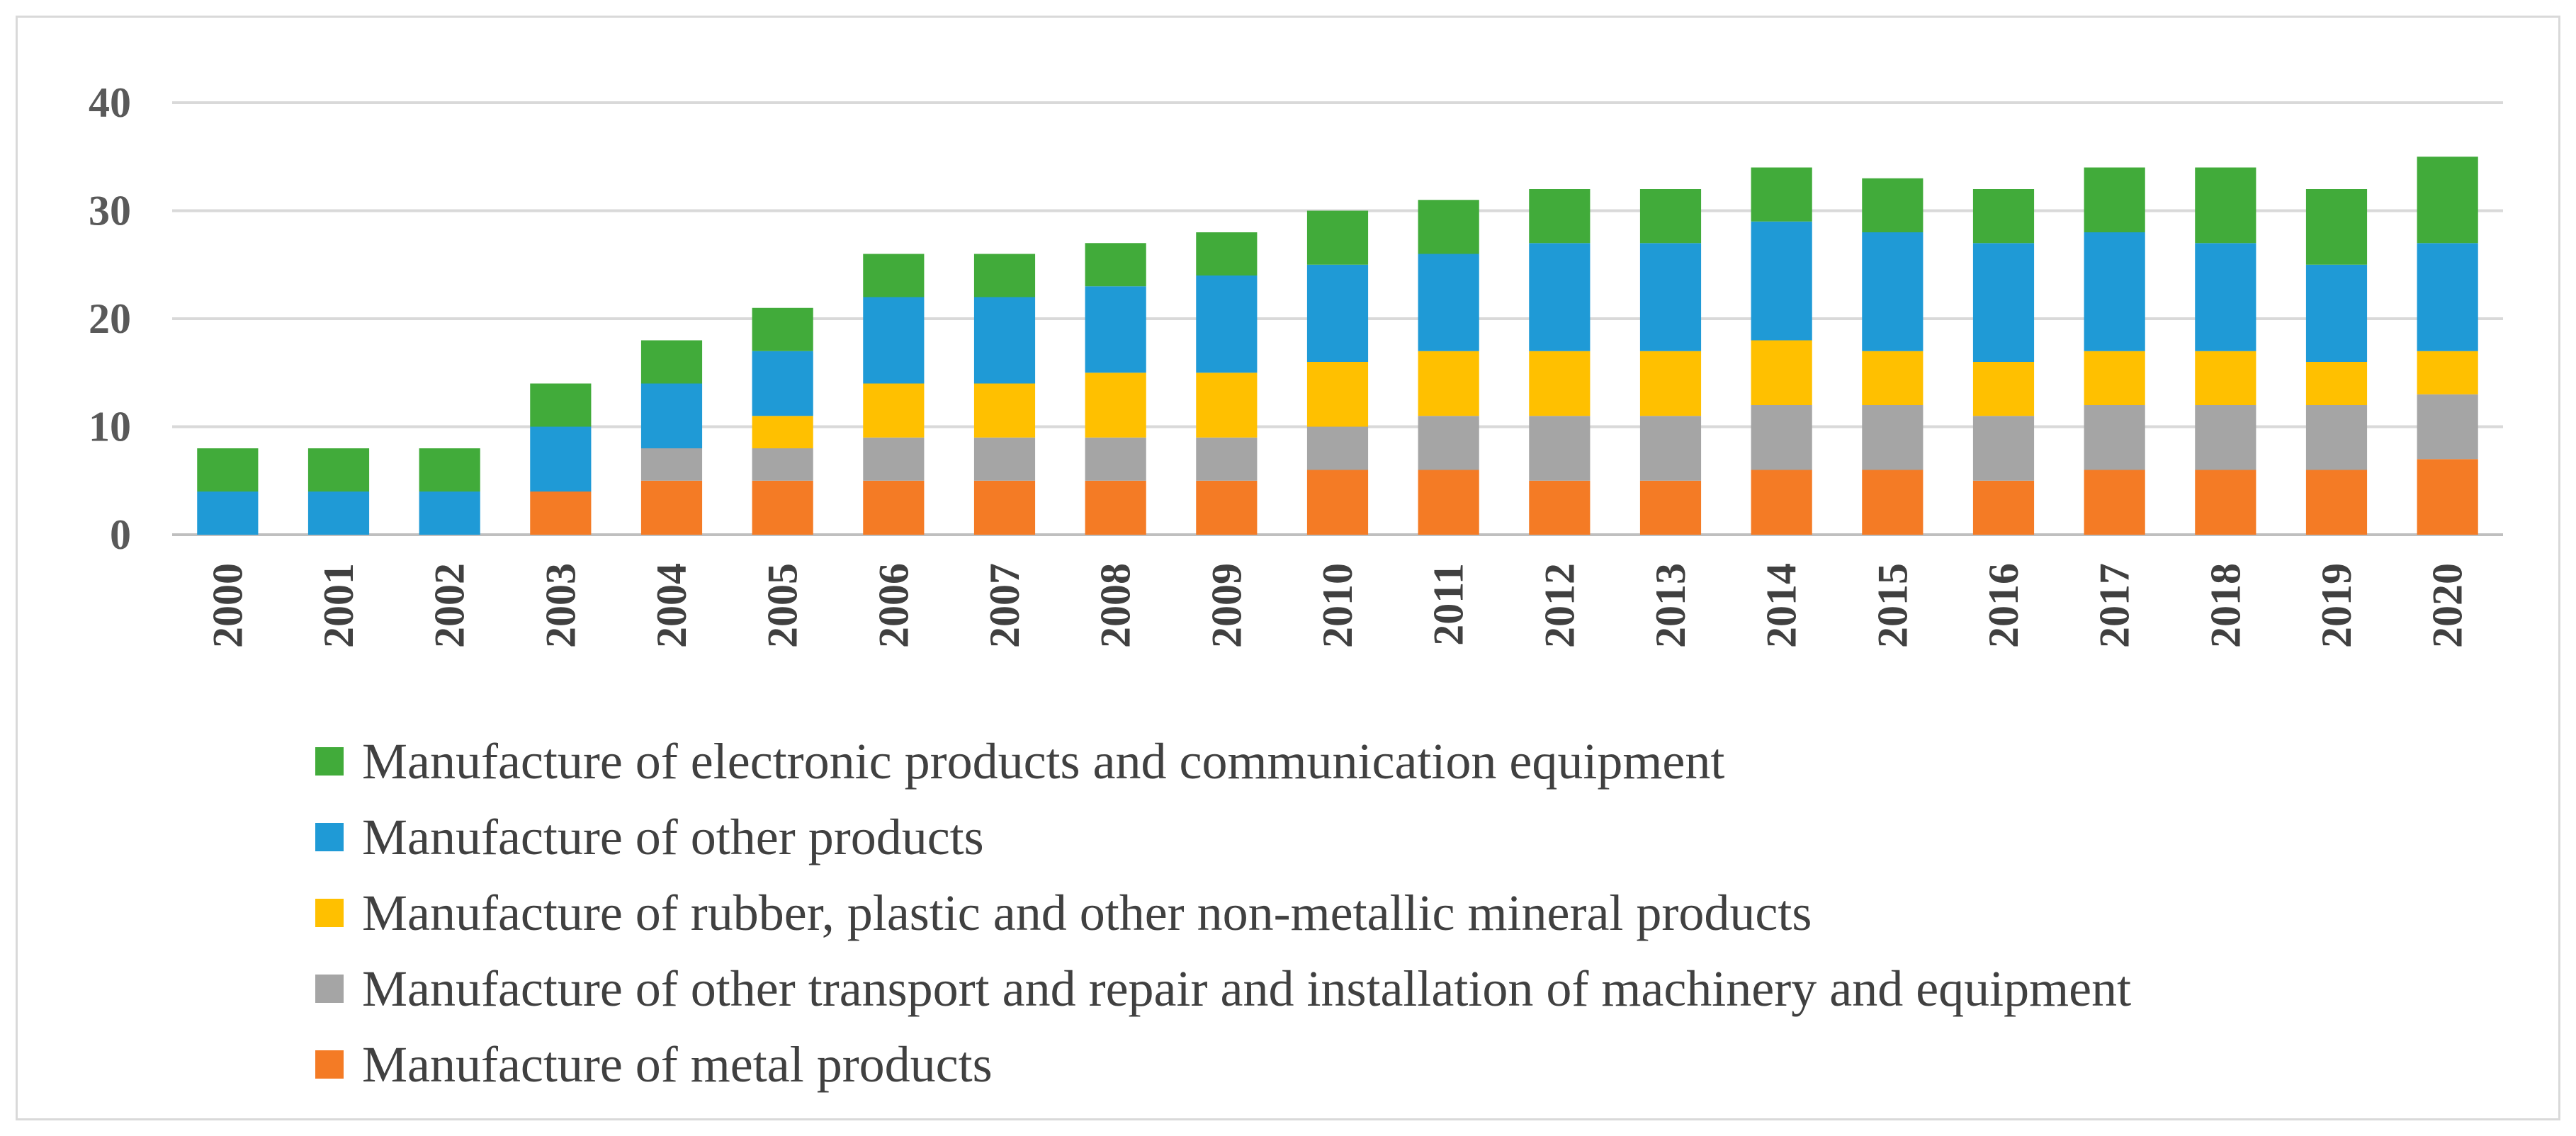  I want to click on x-tick-label: 2013, so click(1670, 605).